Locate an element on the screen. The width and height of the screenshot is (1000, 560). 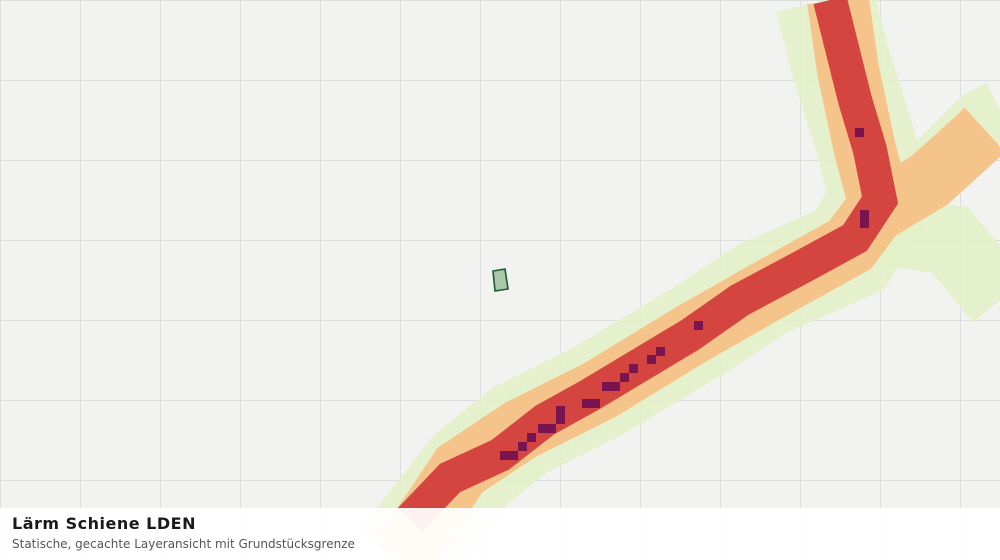
layer-title: Lärm Schiene LDEN is located at coordinates (104, 523).